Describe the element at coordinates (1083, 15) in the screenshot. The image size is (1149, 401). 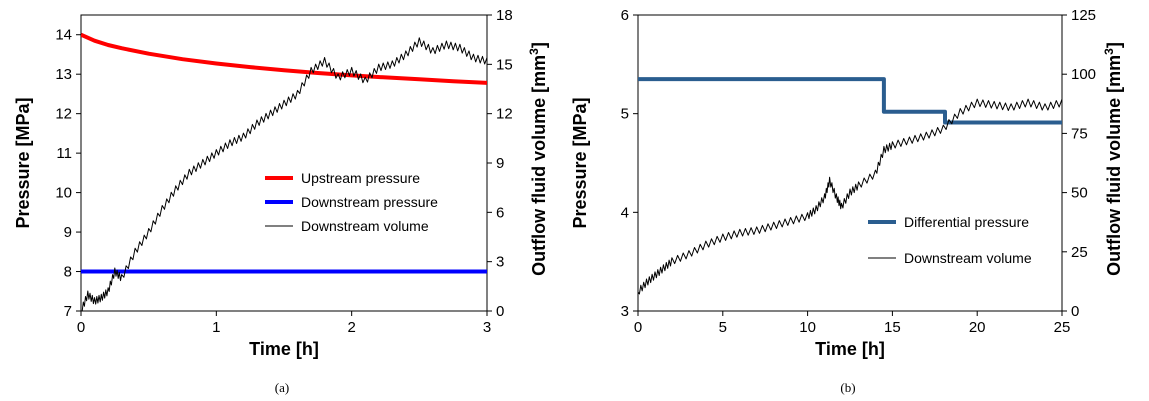
I see `y2-tick-label: 125` at that location.